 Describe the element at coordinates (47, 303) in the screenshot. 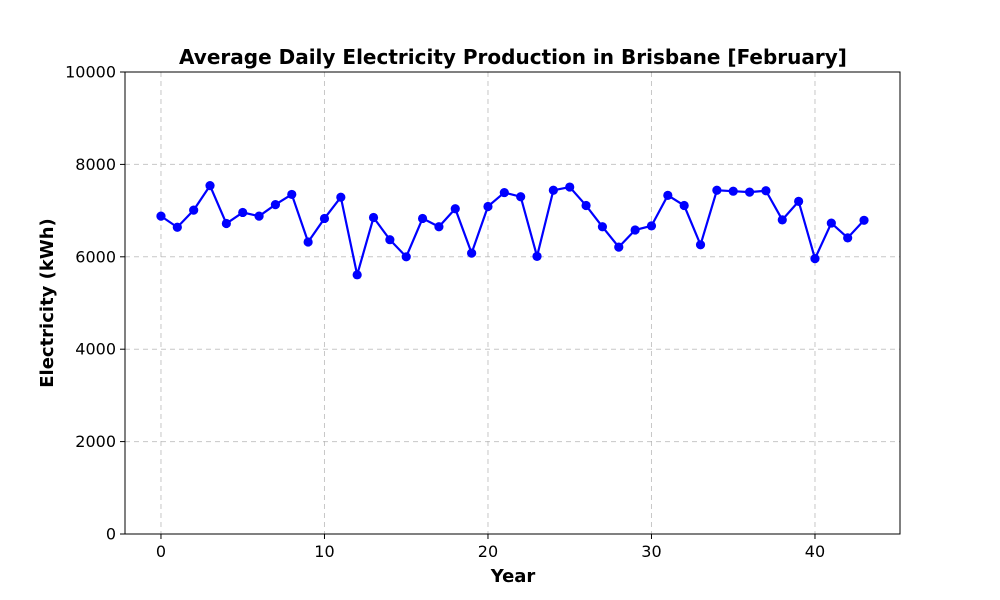

I see `y-axis-label: Electricity (kWh)` at that location.